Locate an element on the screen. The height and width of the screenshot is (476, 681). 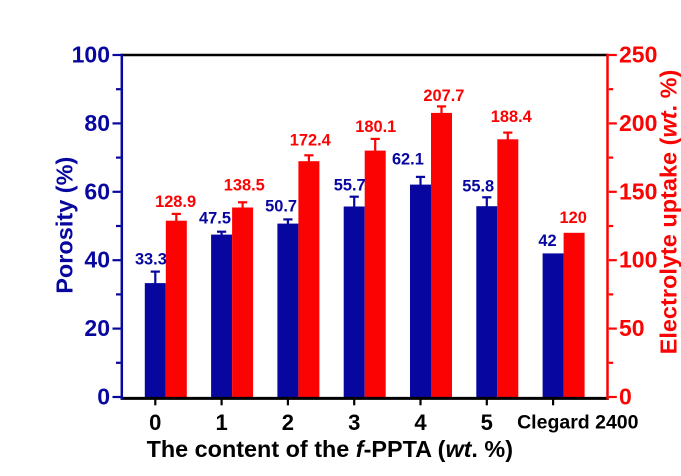
svg-text: 40 is located at coordinates (97, 260).